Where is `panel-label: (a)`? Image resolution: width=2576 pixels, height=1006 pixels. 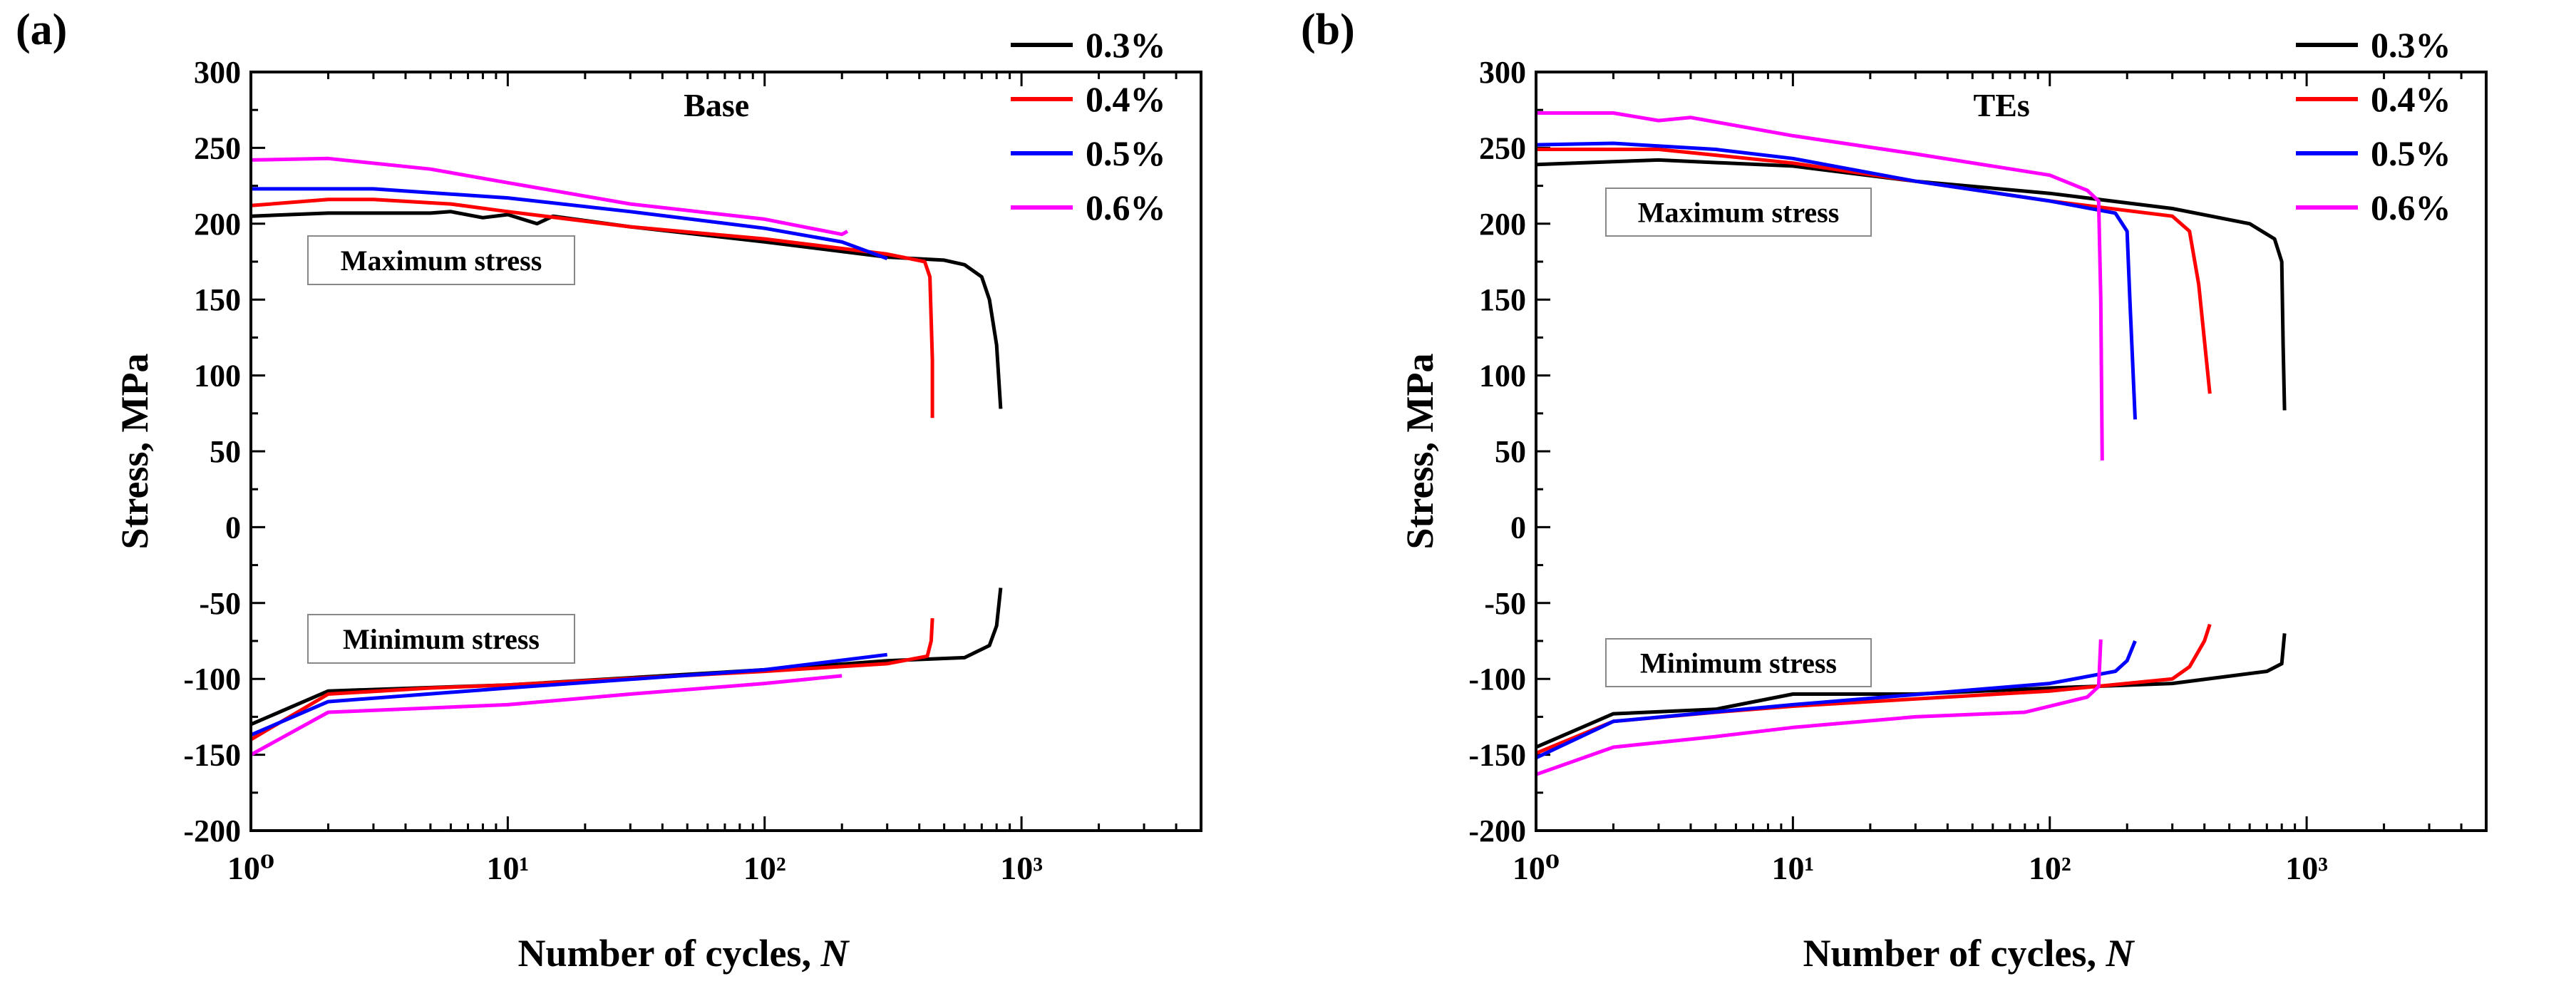
panel-label: (a) is located at coordinates (41, 30).